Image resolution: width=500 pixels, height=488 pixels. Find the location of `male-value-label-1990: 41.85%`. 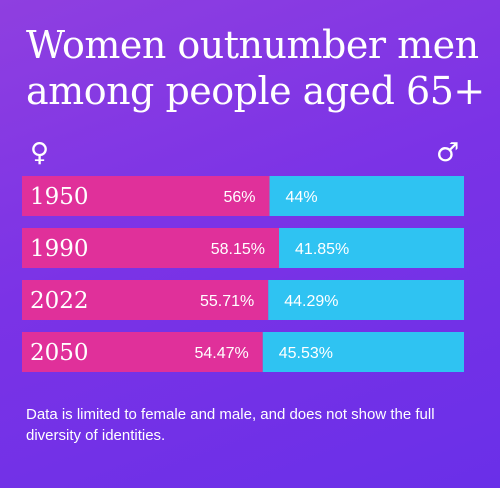

male-value-label-1990: 41.85% is located at coordinates (322, 249).